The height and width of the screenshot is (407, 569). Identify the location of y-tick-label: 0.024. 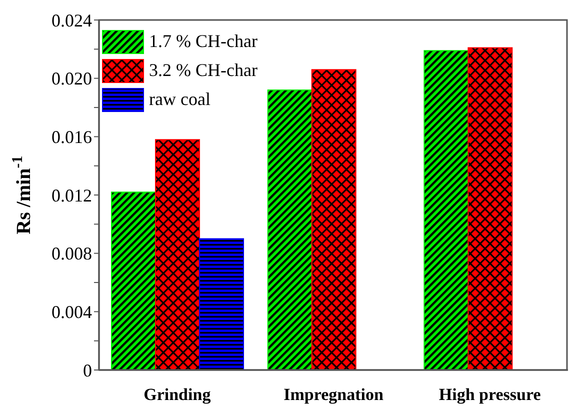
(72, 20).